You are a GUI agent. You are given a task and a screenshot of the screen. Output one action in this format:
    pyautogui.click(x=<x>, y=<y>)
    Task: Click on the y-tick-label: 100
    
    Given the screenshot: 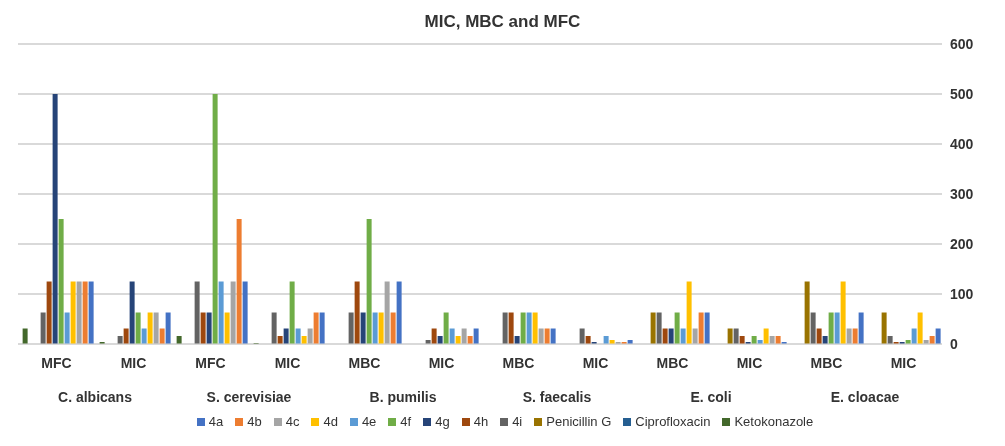 What is the action you would take?
    pyautogui.click(x=962, y=293)
    